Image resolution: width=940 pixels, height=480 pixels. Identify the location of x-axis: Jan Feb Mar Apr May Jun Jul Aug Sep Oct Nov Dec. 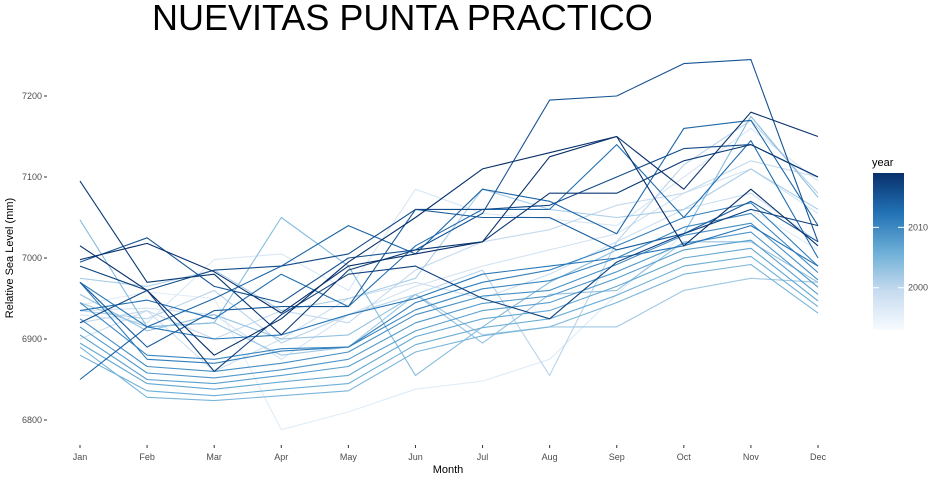
(450, 453).